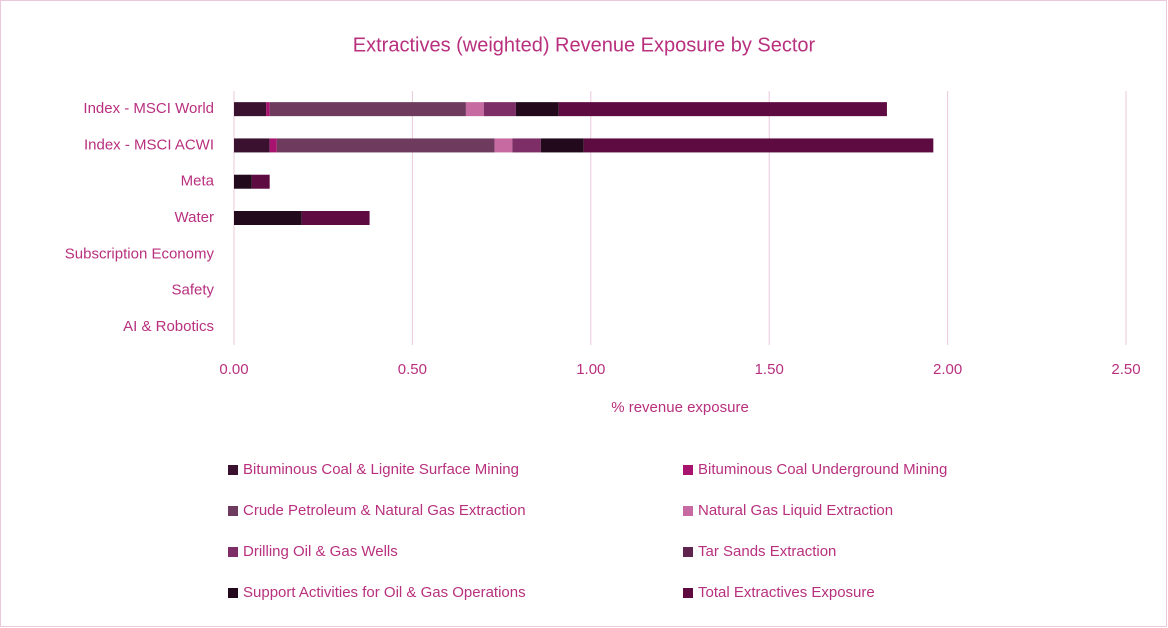  Describe the element at coordinates (381, 469) in the screenshot. I see `legend-label: Bituminous Coal & Lignite Surface Mining` at that location.